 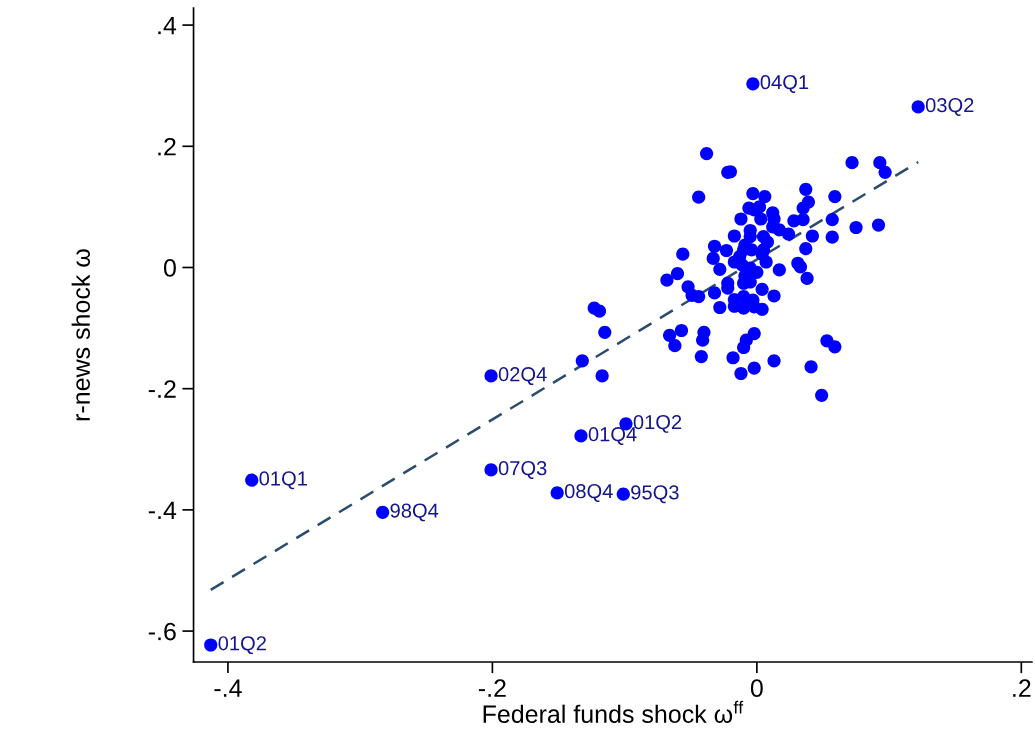 What do you see at coordinates (949, 107) in the screenshot?
I see `annotation: 03Q2` at bounding box center [949, 107].